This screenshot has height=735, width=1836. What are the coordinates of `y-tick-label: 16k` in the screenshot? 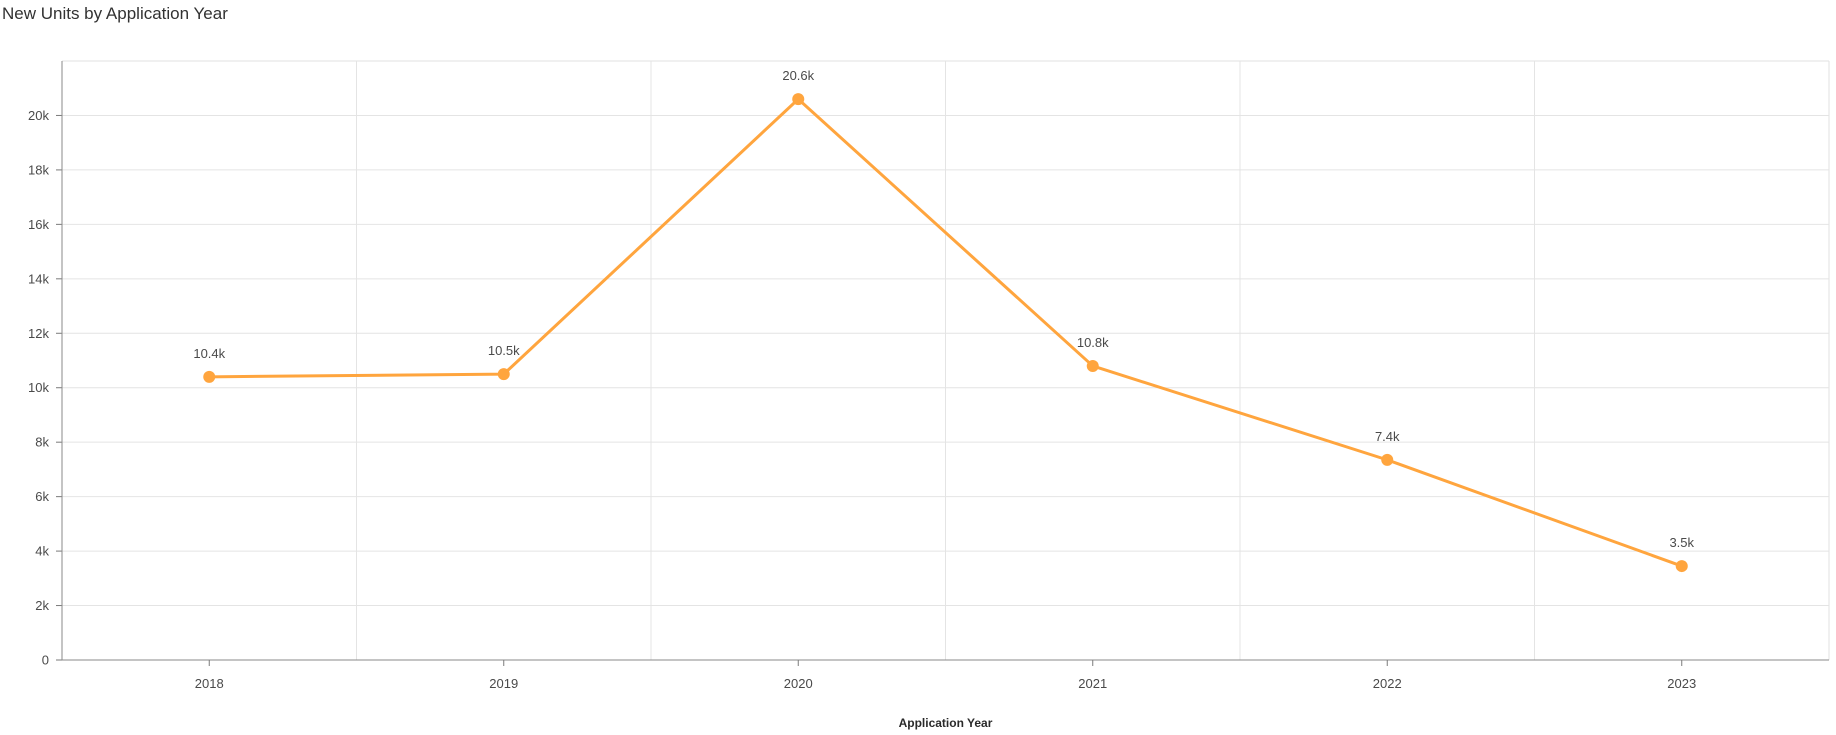 It's located at (38, 224).